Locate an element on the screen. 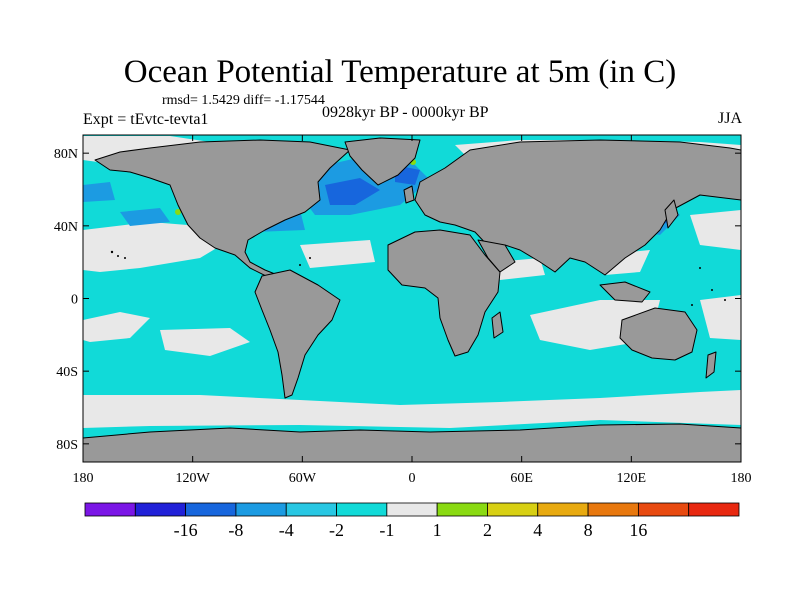 Image resolution: width=800 pixels, height=600 pixels. lat-tick-label: 80S is located at coordinates (67, 445).